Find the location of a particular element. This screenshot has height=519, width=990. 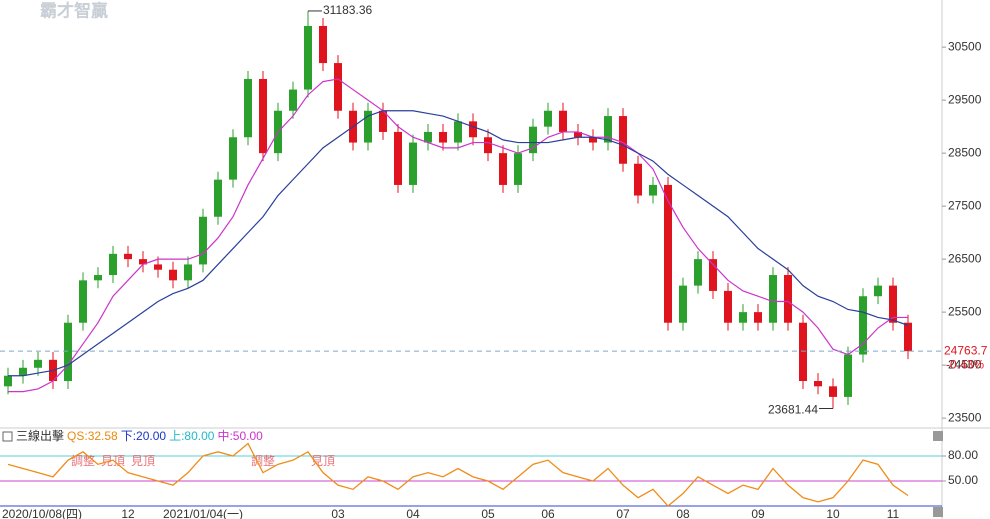

y-tick-label: 25500 is located at coordinates (965, 311).